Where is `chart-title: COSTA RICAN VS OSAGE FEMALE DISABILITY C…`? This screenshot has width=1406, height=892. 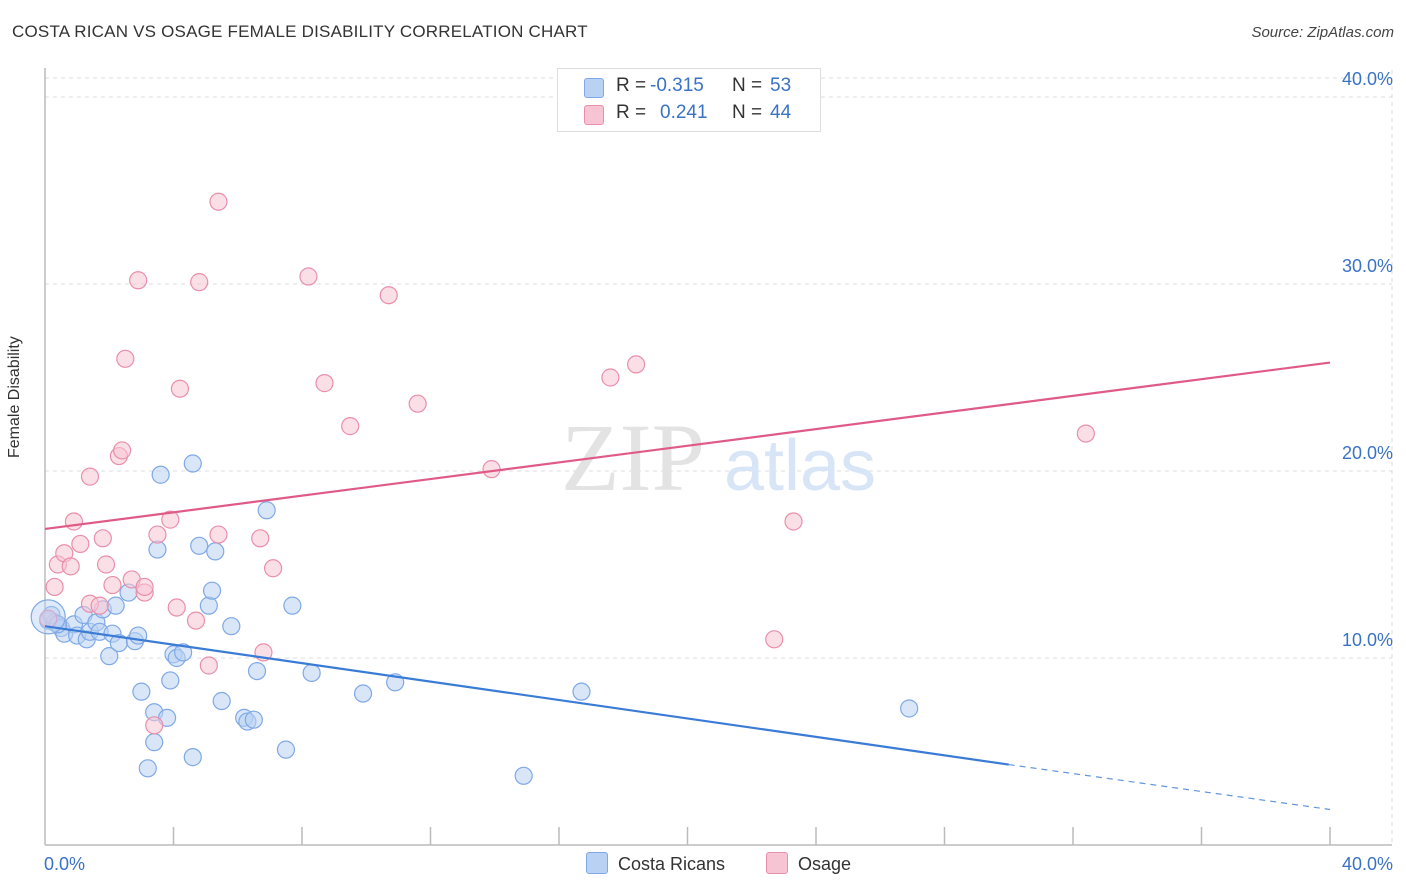
chart-title: COSTA RICAN VS OSAGE FEMALE DISABILITY C… is located at coordinates (300, 31).